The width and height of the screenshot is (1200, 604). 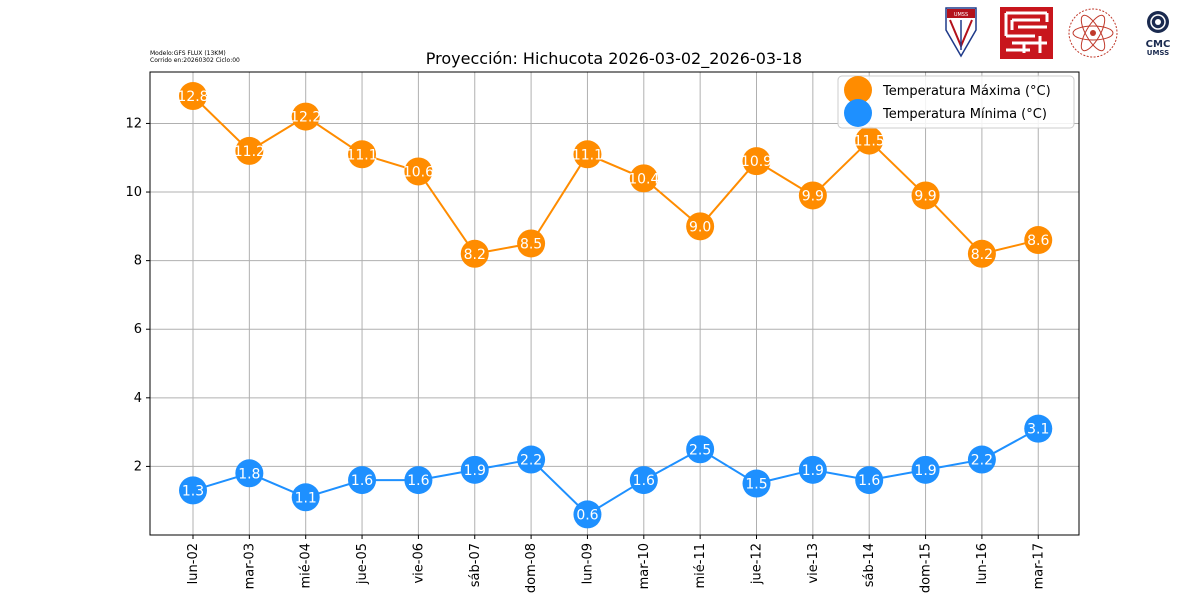 I want to click on data-label: 8.6, so click(x=1038, y=241).